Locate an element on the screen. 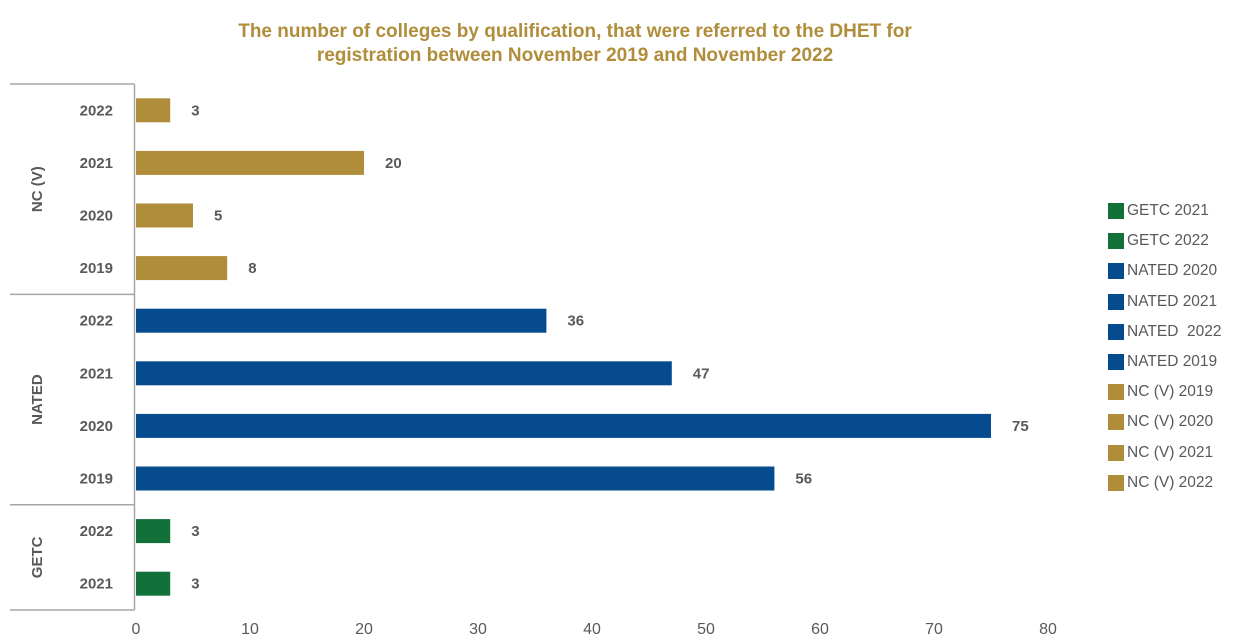 This screenshot has width=1254, height=644. legend-entry: NATED 2020 is located at coordinates (1164, 271).